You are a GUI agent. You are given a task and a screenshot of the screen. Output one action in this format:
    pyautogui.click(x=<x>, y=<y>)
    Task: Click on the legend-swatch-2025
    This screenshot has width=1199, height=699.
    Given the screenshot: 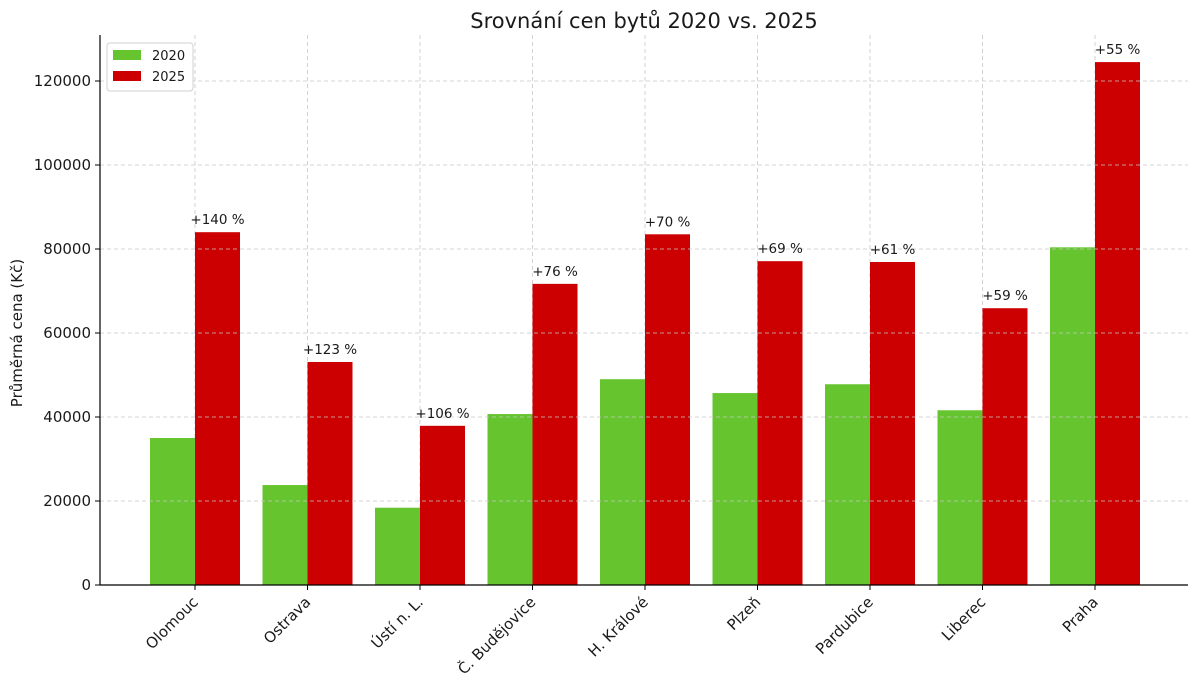 What is the action you would take?
    pyautogui.click(x=127, y=76)
    